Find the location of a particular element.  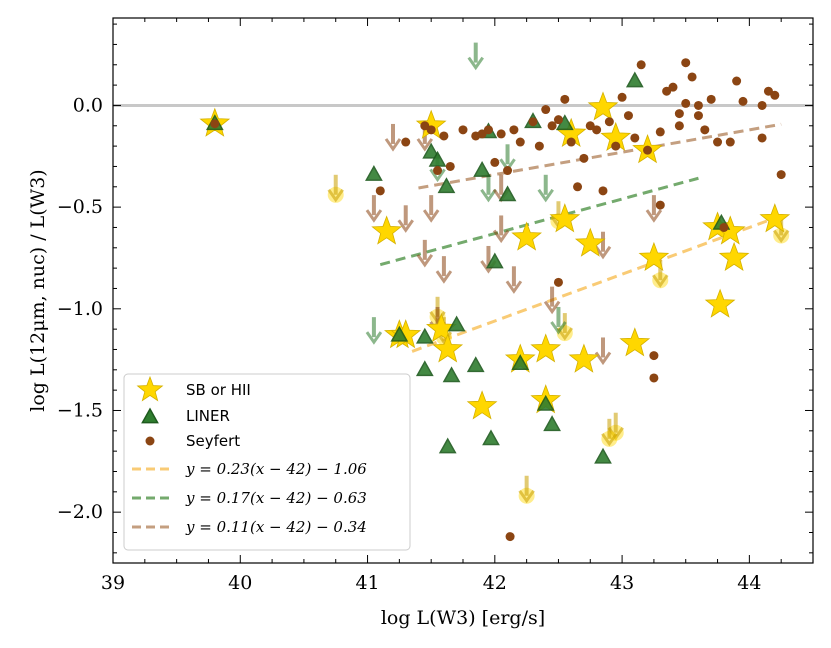

y-tick-label: −2.0 is located at coordinates (80, 512).